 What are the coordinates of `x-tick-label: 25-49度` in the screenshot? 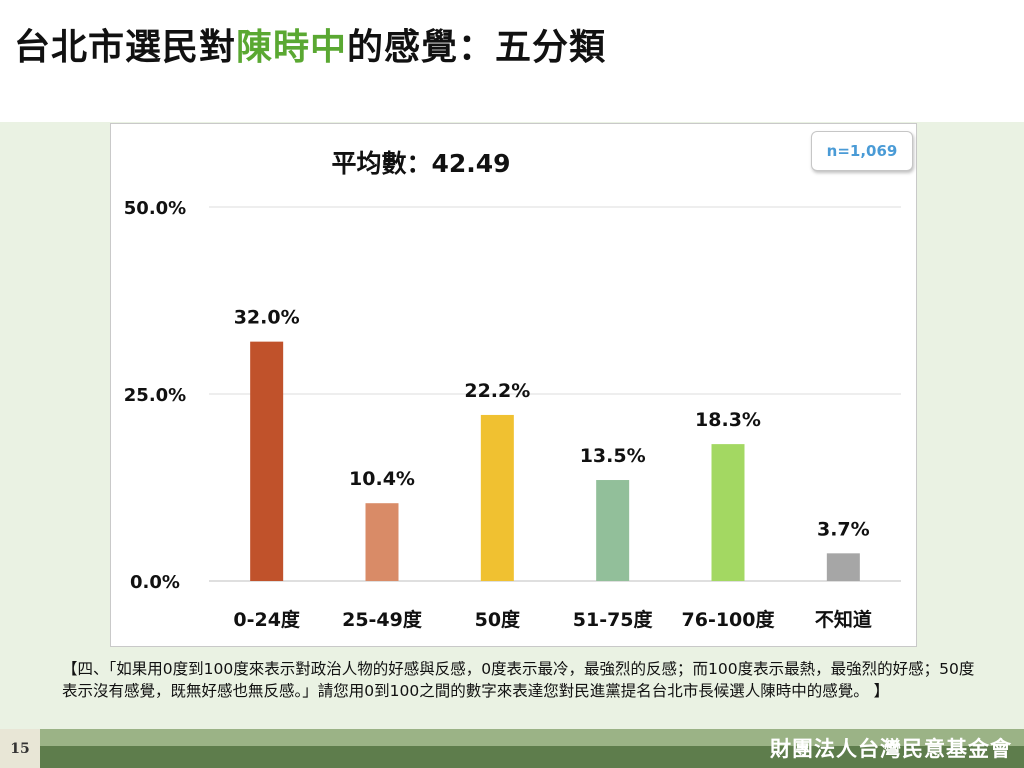 It's located at (382, 619).